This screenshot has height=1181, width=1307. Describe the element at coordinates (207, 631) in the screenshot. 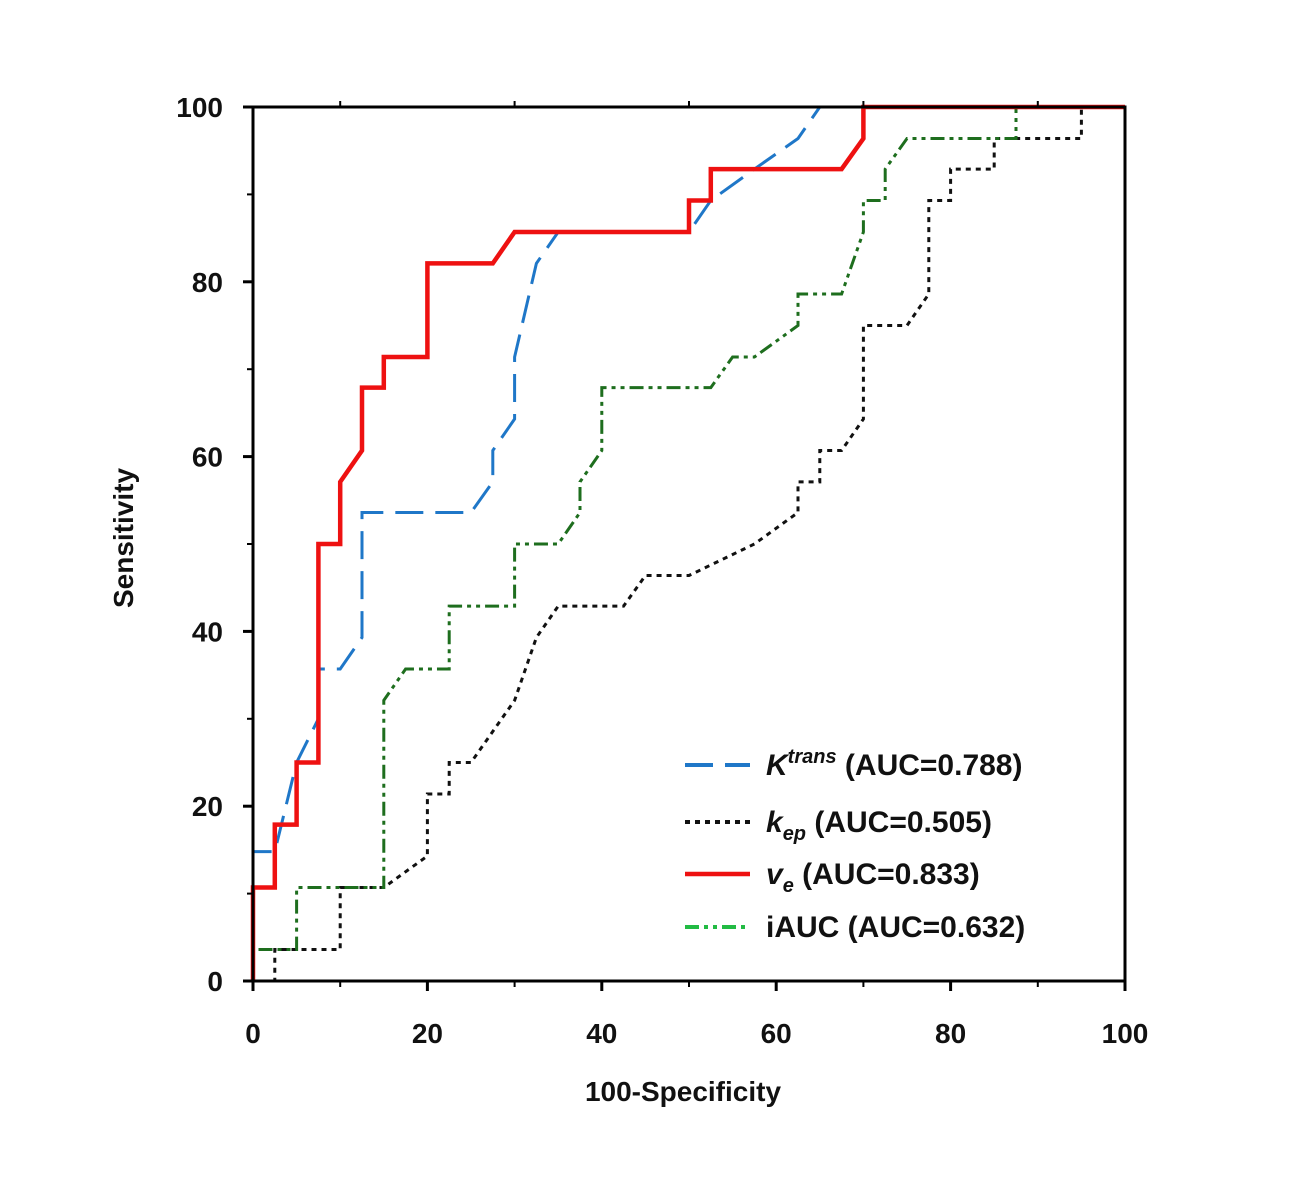

I see `y-tick-label: 40` at that location.